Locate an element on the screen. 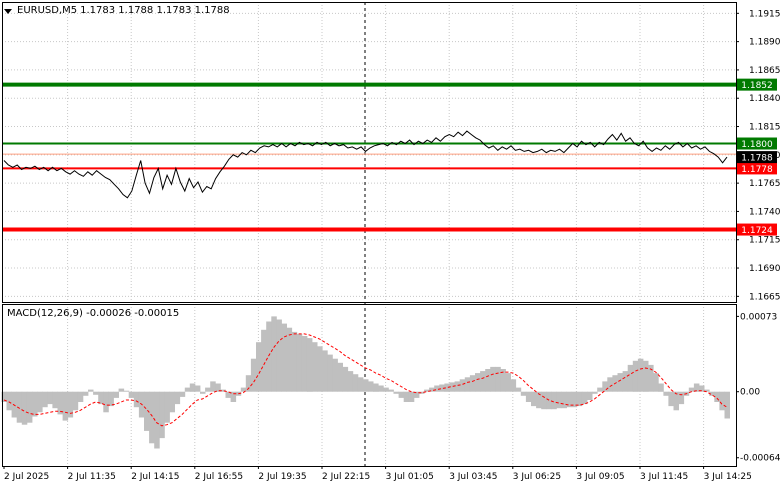 The width and height of the screenshot is (781, 492). price-series is located at coordinates (365, 164).